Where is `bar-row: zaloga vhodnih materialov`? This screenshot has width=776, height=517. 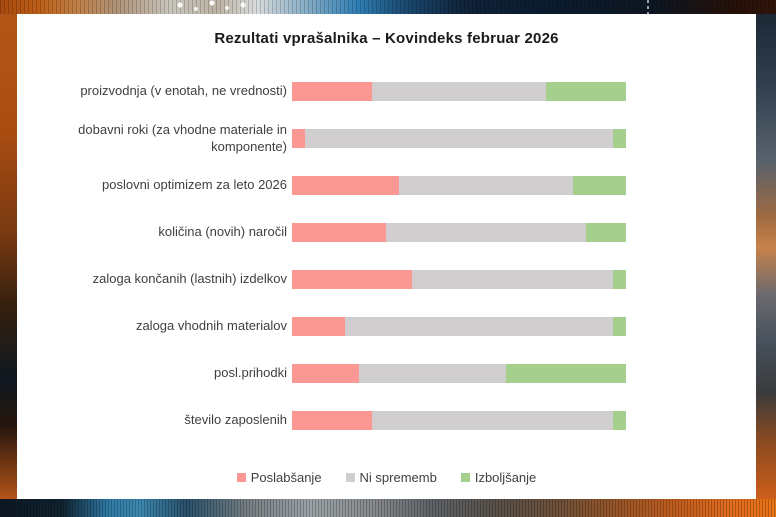 bar-row: zaloga vhodnih materialov is located at coordinates (386, 326).